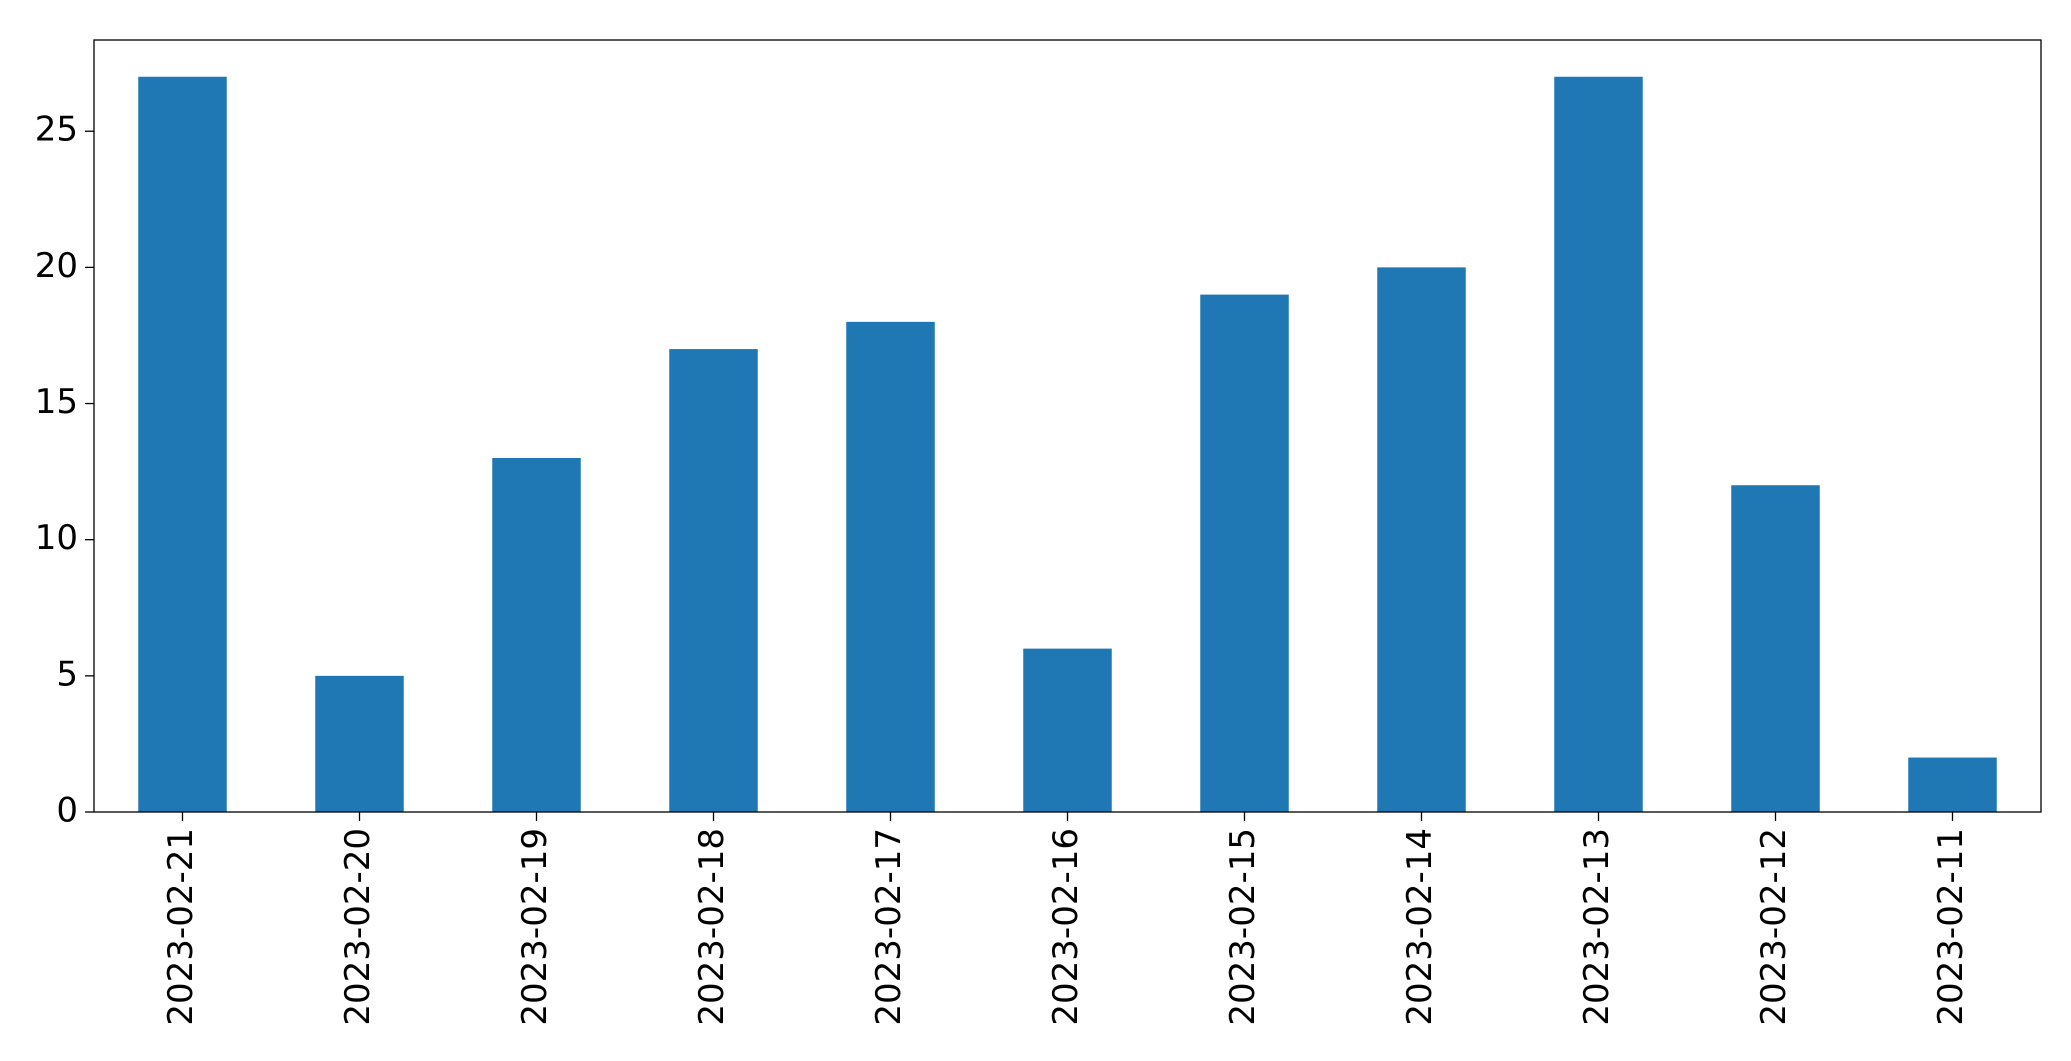  What do you see at coordinates (67, 674) in the screenshot?
I see `y-tick-label: 5` at bounding box center [67, 674].